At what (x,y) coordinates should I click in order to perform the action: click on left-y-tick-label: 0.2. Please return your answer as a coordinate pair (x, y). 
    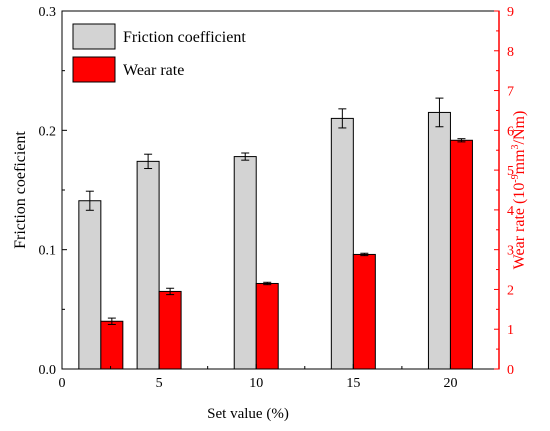
    Looking at the image, I should click on (48, 131).